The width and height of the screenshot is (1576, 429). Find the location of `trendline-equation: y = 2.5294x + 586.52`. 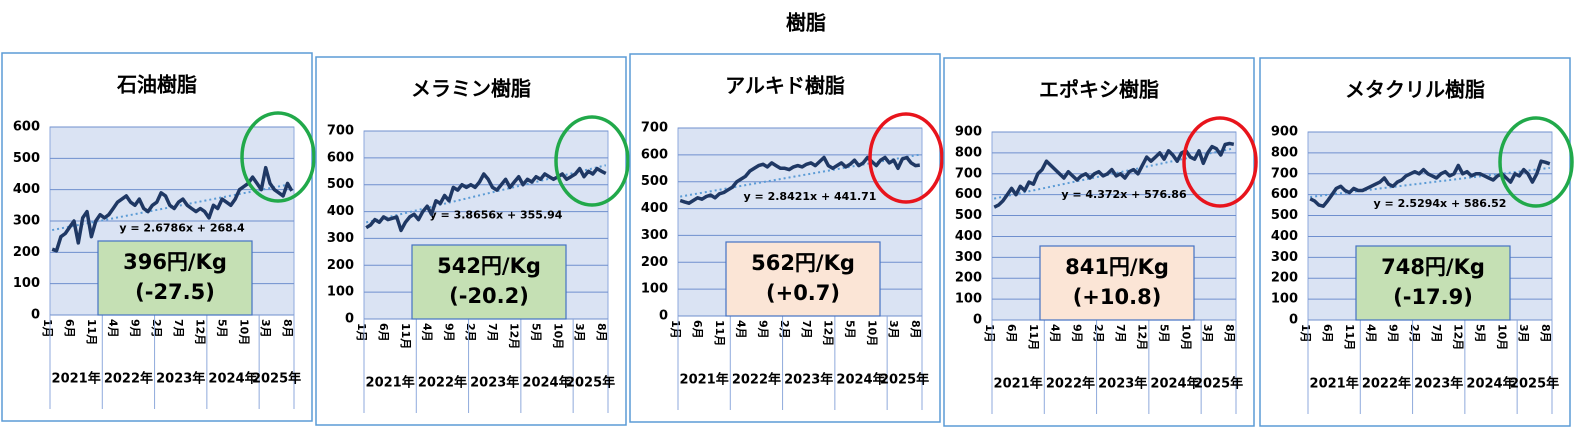

trendline-equation: y = 2.5294x + 586.52 is located at coordinates (1440, 203).